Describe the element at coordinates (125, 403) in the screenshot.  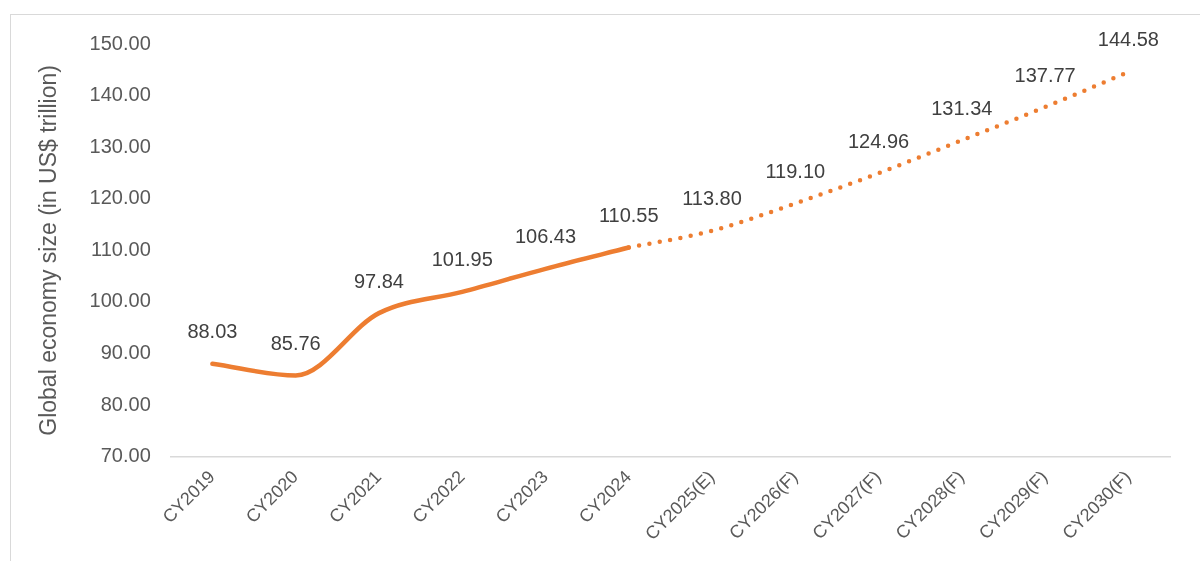
I see `y-tick-label: 80.00` at that location.